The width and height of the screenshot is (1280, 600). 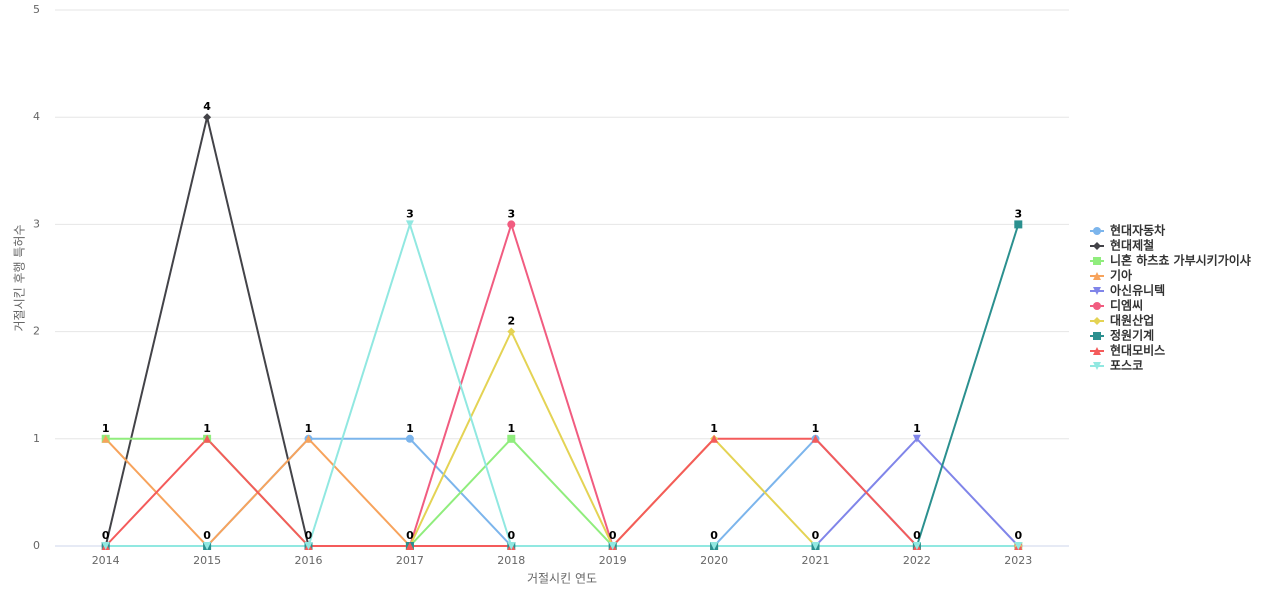 I want to click on legend-label: 포스코, so click(x=1126, y=366).